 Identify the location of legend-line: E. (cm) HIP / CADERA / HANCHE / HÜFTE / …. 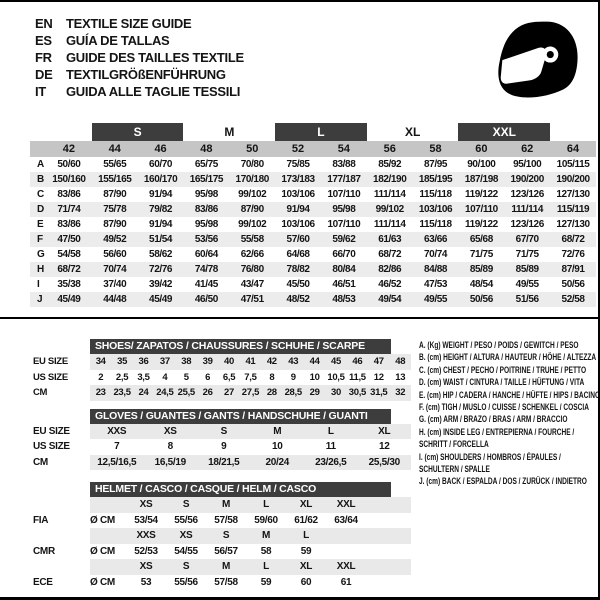
(509, 394).